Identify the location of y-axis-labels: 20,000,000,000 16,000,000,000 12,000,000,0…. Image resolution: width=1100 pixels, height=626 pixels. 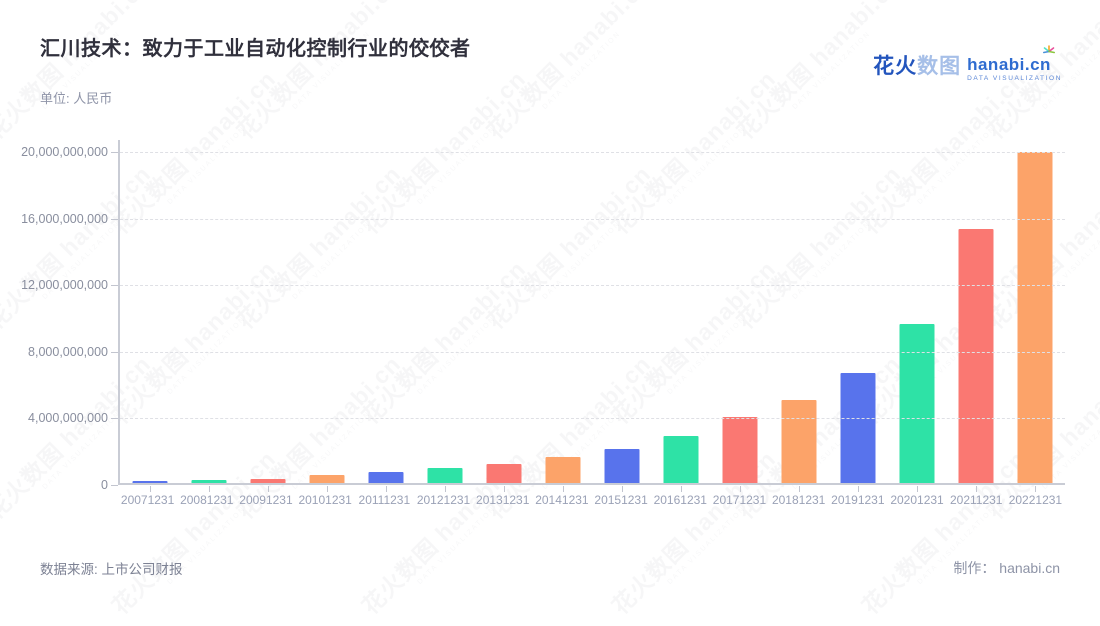
(54, 316).